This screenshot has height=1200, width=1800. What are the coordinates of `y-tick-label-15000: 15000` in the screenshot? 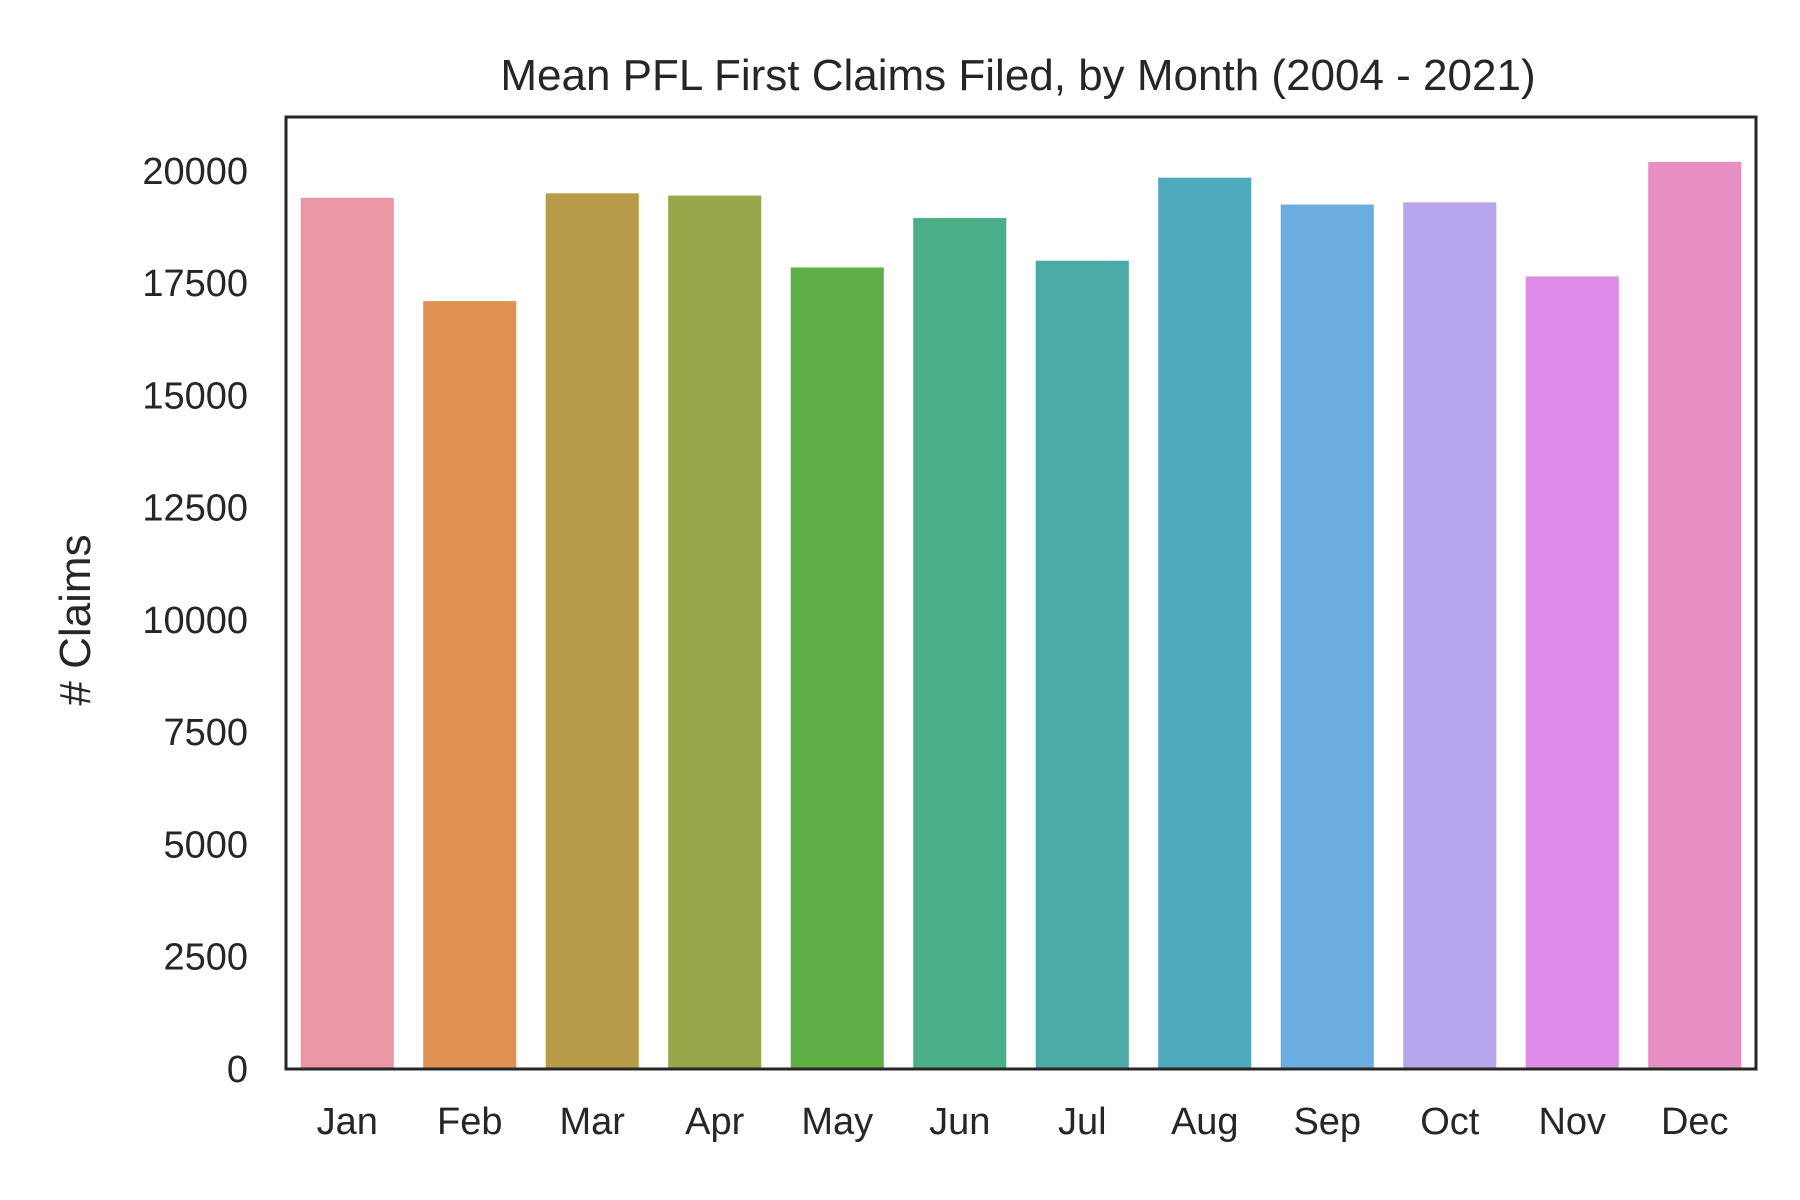 It's located at (195, 396).